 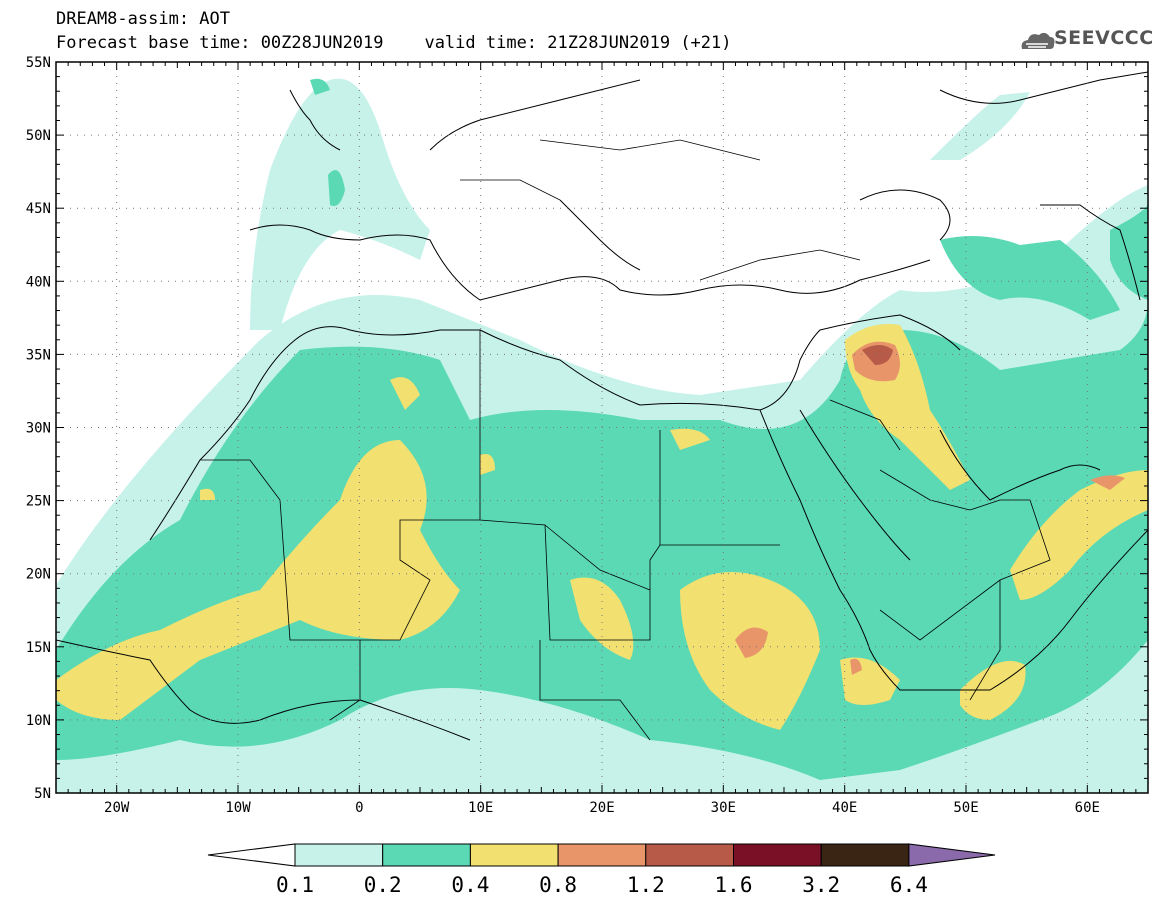 What do you see at coordinates (821, 885) in the screenshot?
I see `colorbar-label: 3.2` at bounding box center [821, 885].